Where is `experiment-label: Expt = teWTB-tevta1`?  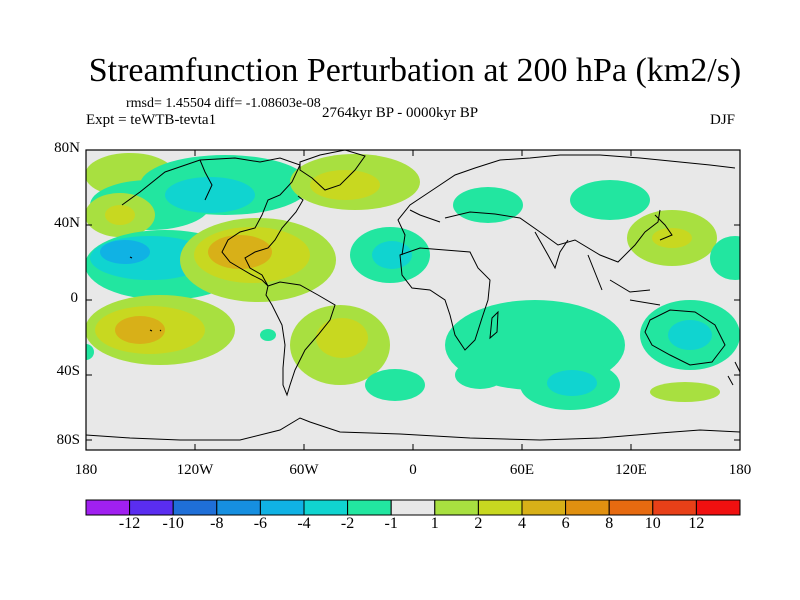
experiment-label: Expt = teWTB-tevta1 is located at coordinates (151, 120).